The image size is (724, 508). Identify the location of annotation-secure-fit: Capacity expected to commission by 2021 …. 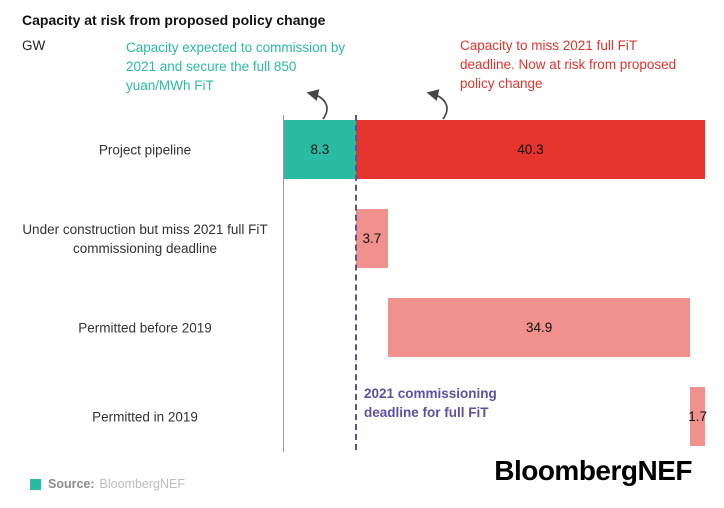
(236, 66).